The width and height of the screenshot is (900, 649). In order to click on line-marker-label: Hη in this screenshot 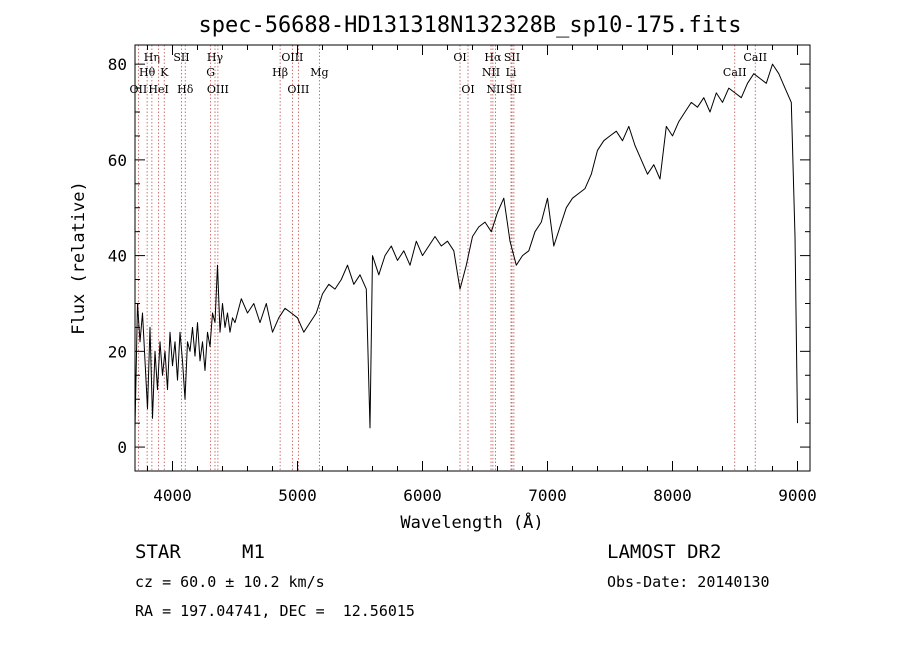, I will do `click(152, 57)`.